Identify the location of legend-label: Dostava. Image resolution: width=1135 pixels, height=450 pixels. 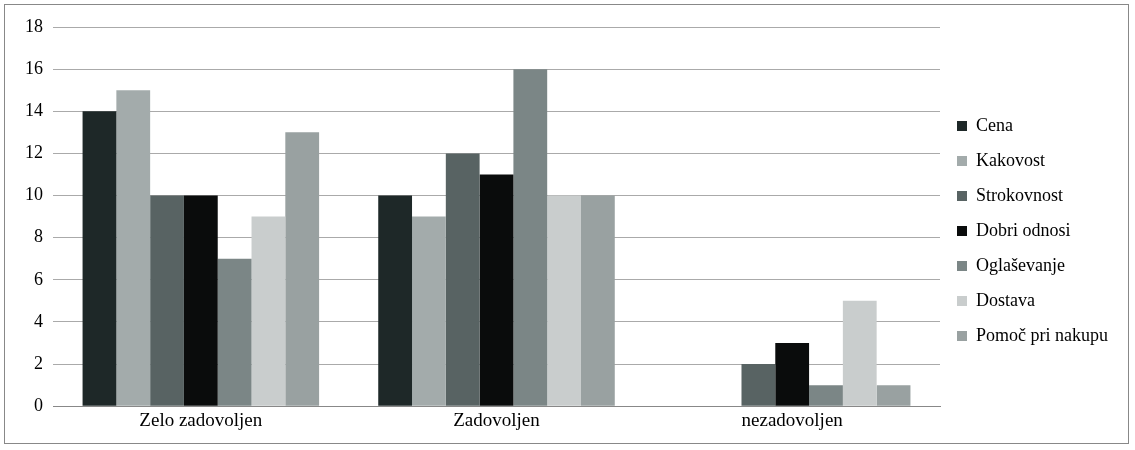
(1006, 299).